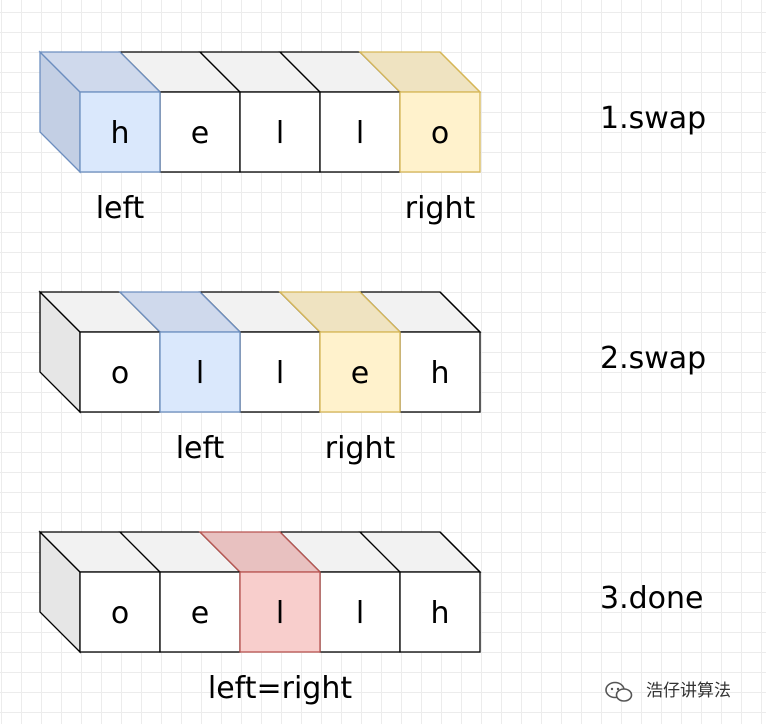 The height and width of the screenshot is (724, 766). I want to click on watermark: 浩仔讲算法, so click(668, 691).